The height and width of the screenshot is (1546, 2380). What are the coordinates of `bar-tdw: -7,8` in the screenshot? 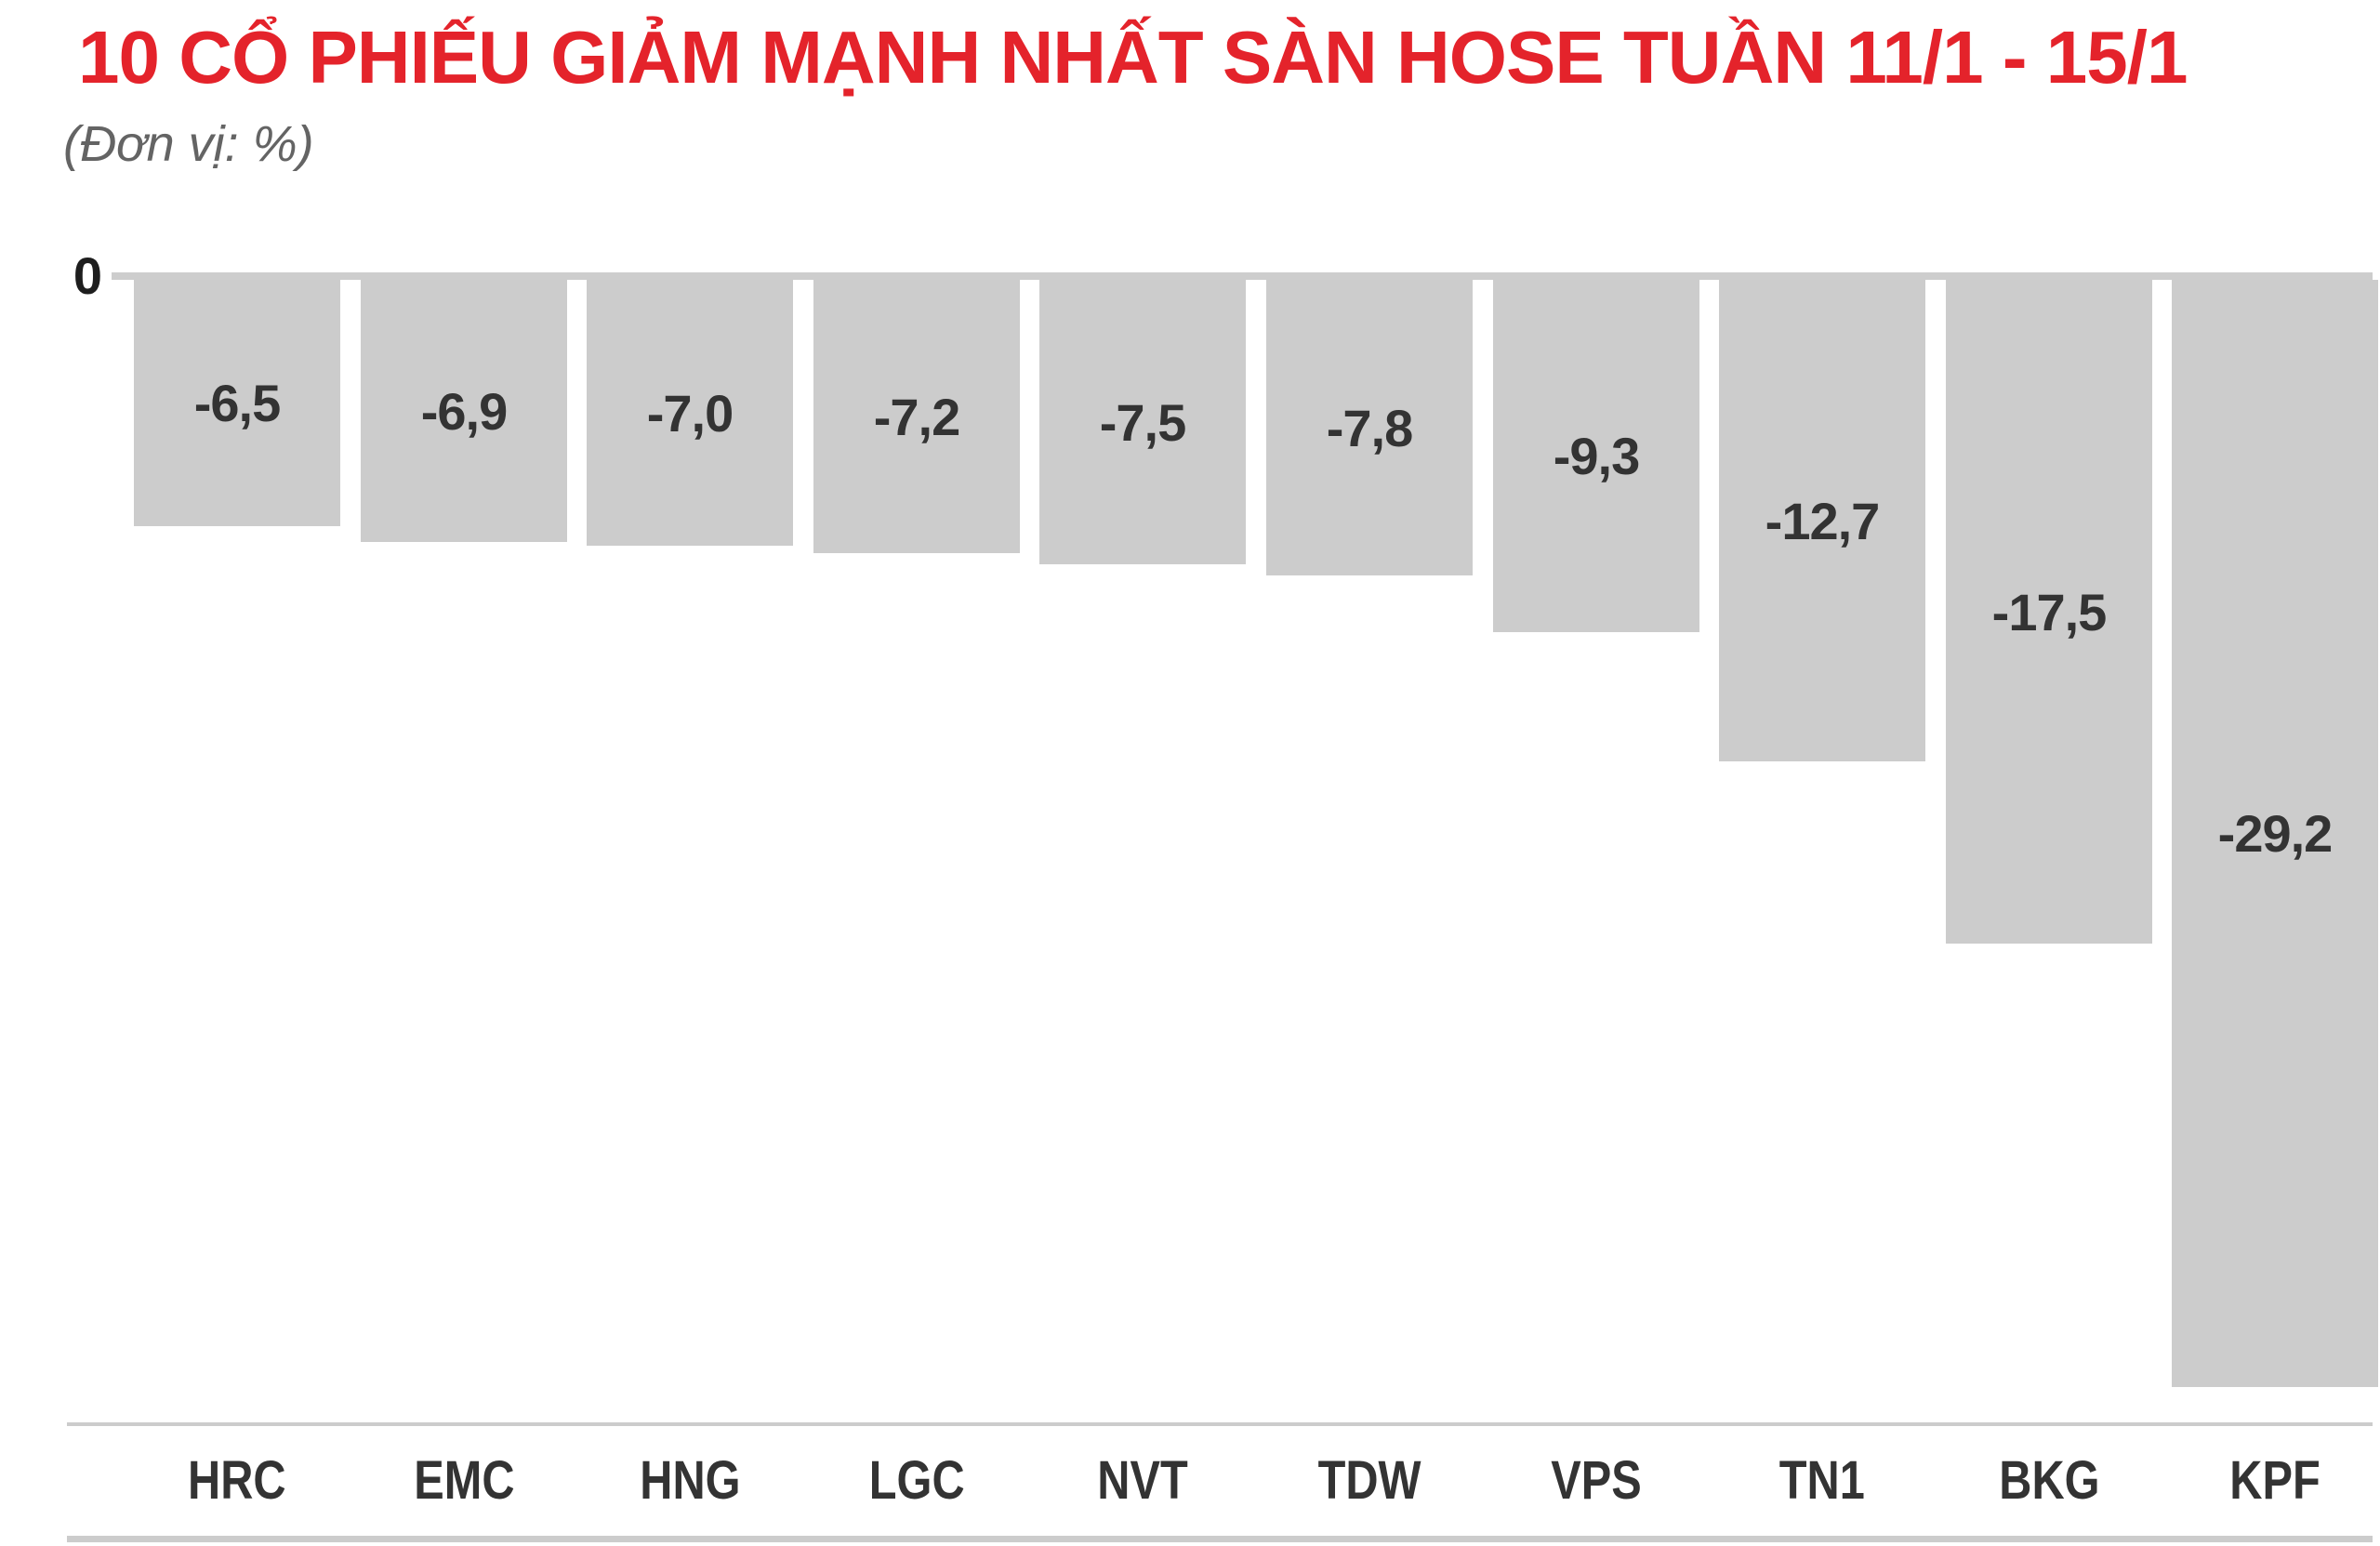 It's located at (1369, 427).